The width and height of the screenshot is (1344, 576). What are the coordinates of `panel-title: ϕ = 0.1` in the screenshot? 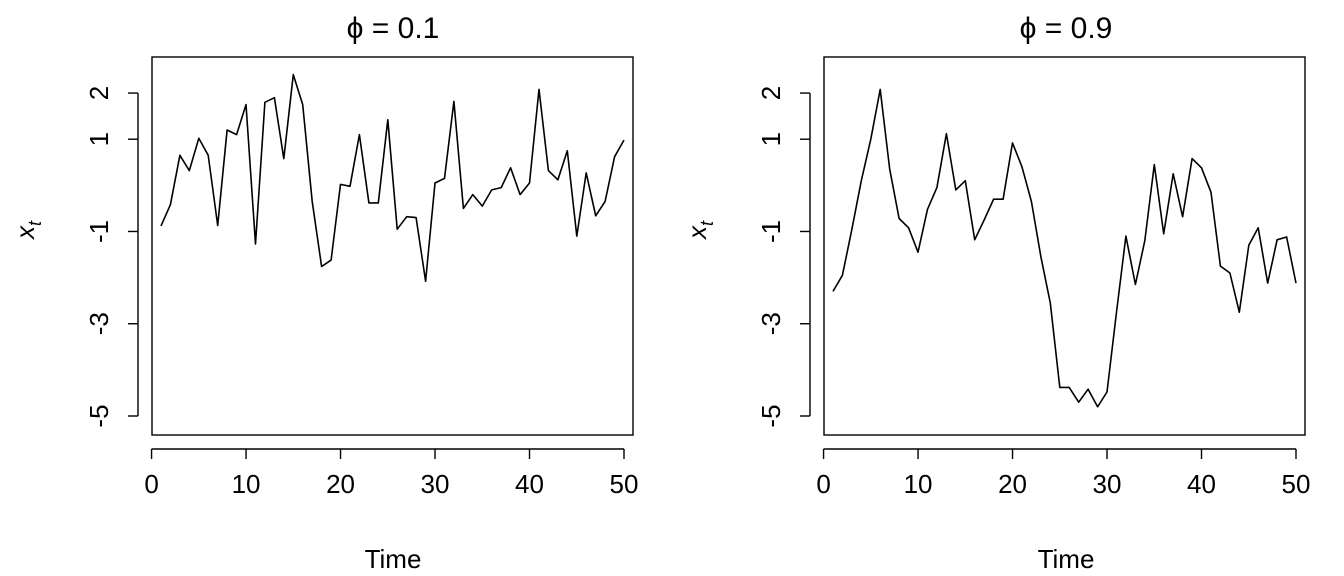 It's located at (393, 28).